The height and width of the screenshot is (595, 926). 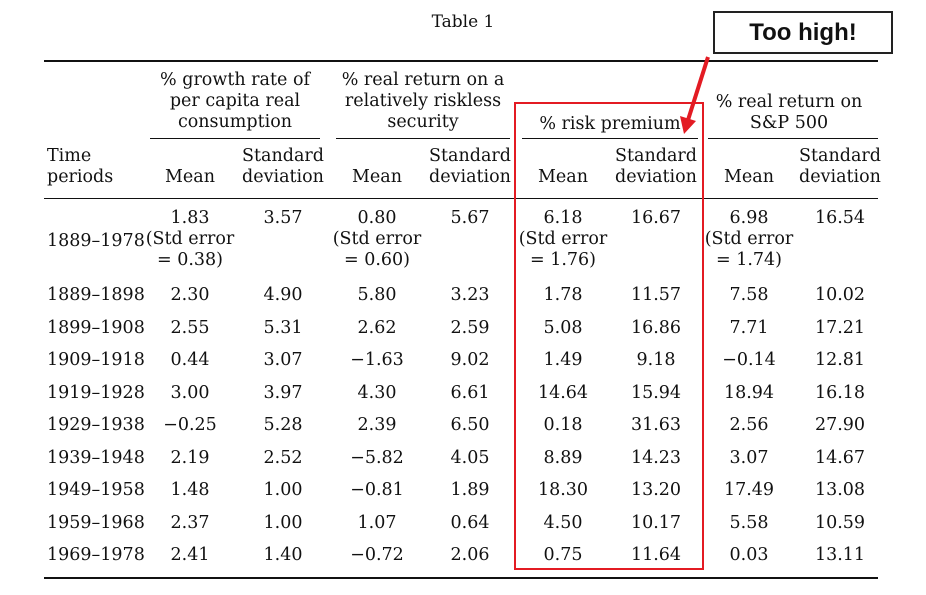 What do you see at coordinates (235, 138) in the screenshot?
I see `group-rule-consumption` at bounding box center [235, 138].